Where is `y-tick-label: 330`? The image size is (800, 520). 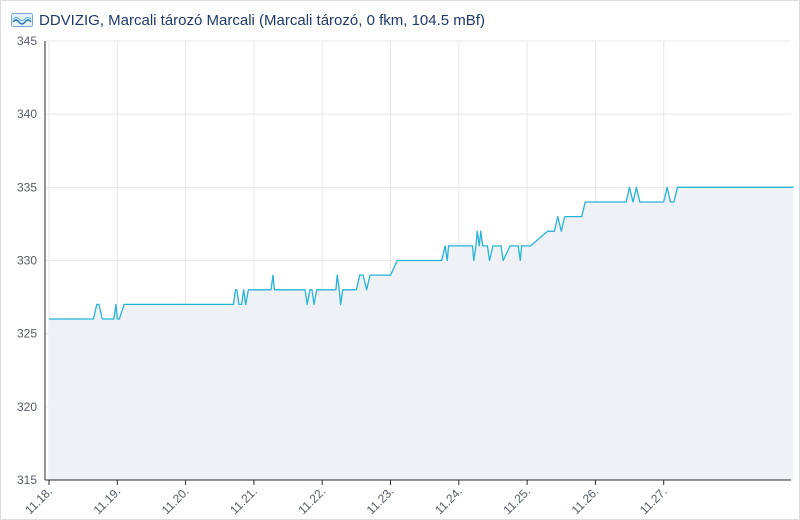 y-tick-label: 330 is located at coordinates (27, 261).